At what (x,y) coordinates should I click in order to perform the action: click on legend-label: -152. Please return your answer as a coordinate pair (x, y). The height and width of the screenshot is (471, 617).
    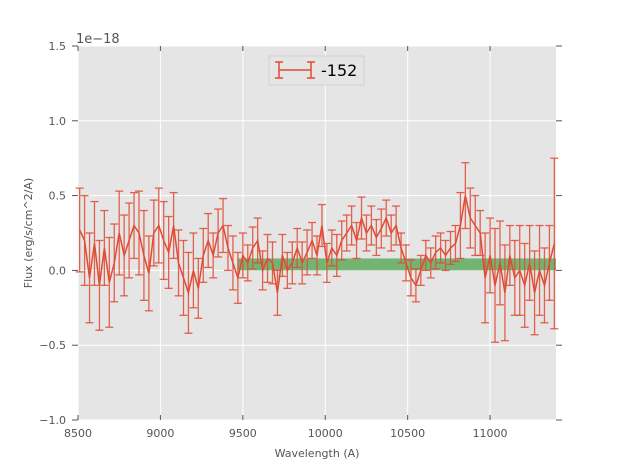
    Looking at the image, I should click on (339, 70).